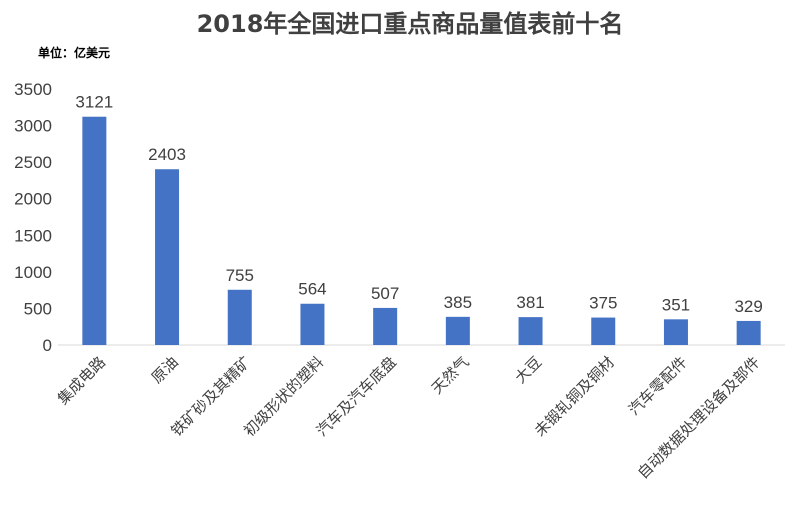  What do you see at coordinates (81, 380) in the screenshot?
I see `x-tick-label: 集成电路` at bounding box center [81, 380].